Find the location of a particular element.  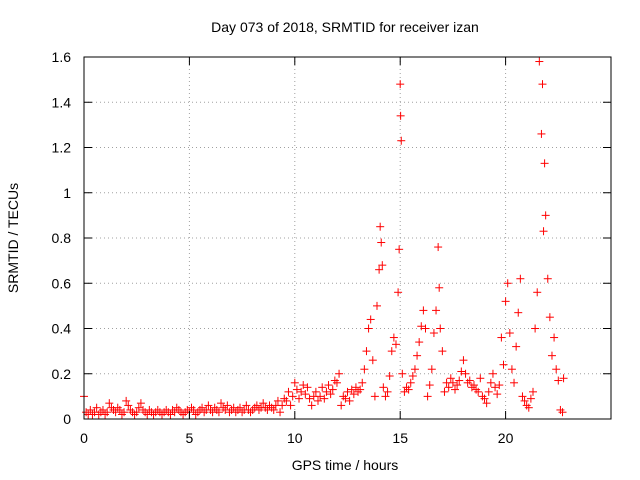

x-tick-label: 20 is located at coordinates (506, 438).